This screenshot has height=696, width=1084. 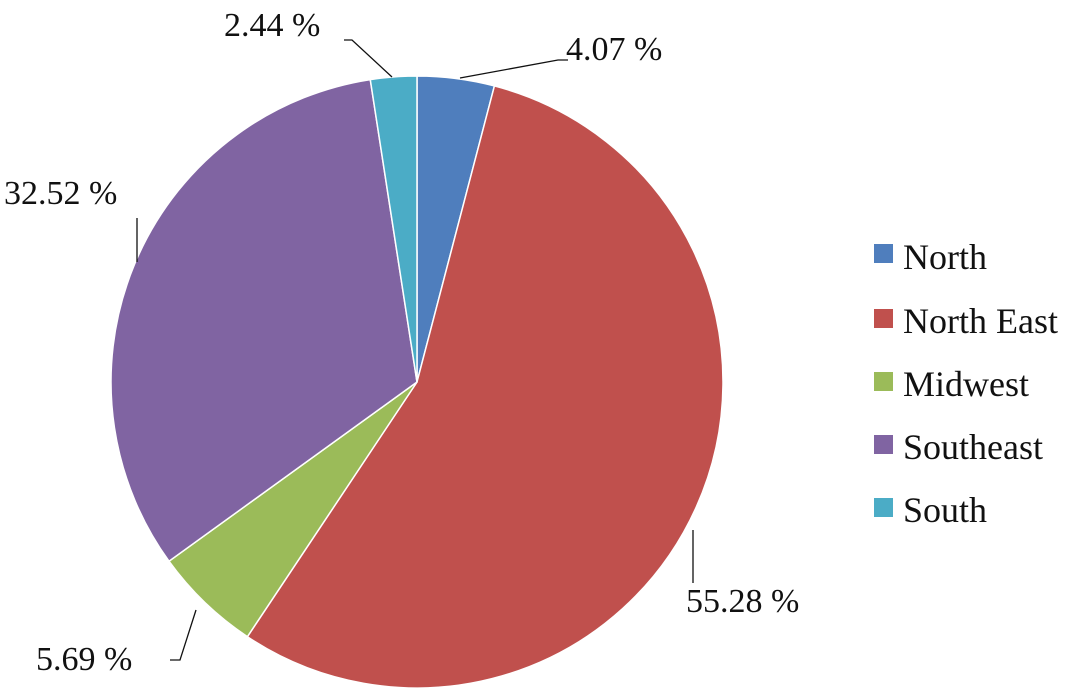 I want to click on data-label-south: 2.44 %, so click(x=272, y=25).